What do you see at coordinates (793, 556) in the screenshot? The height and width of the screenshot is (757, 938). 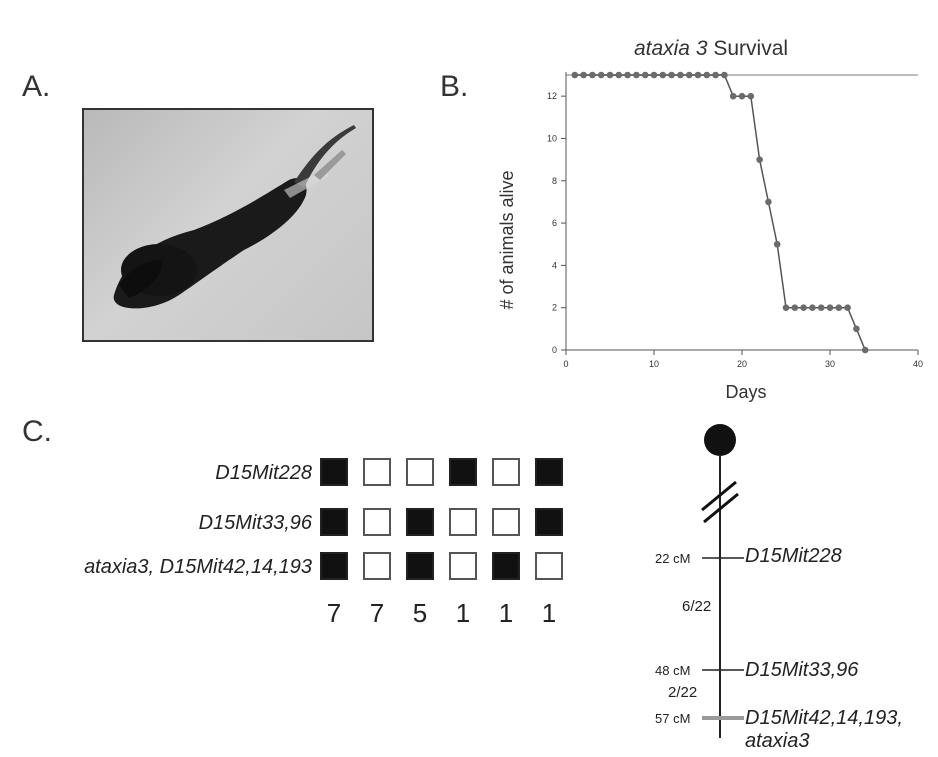 I see `map-marker-1: D15Mit228` at bounding box center [793, 556].